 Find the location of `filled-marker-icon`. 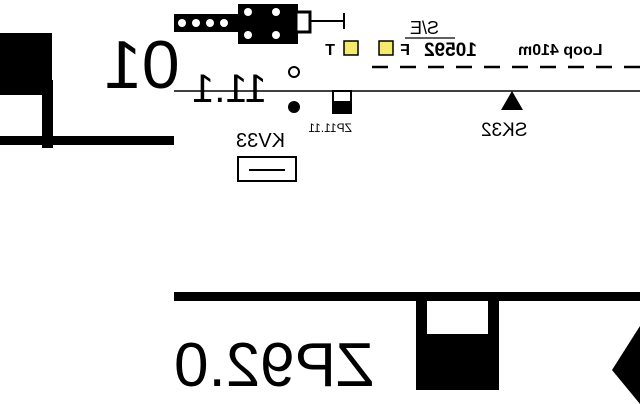

filled-marker-icon is located at coordinates (294, 107).